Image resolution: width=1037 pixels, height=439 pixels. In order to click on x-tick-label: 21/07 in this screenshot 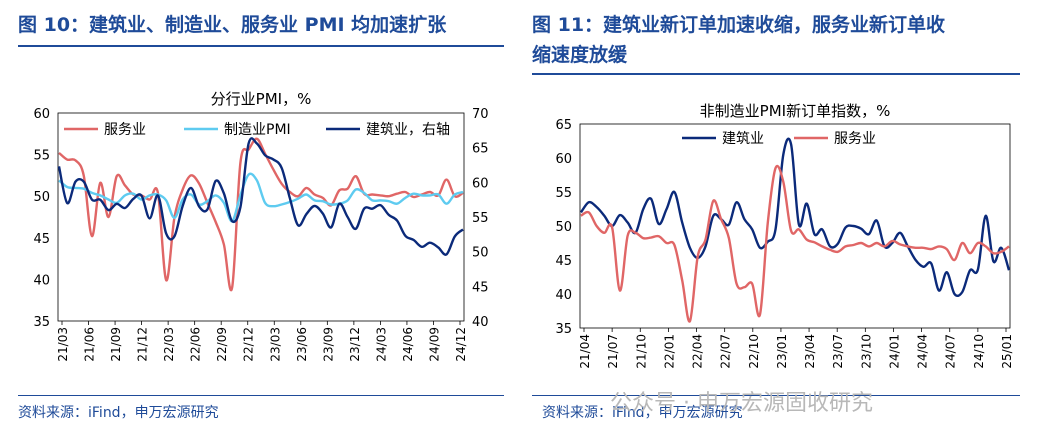, I will do `click(613, 351)`.